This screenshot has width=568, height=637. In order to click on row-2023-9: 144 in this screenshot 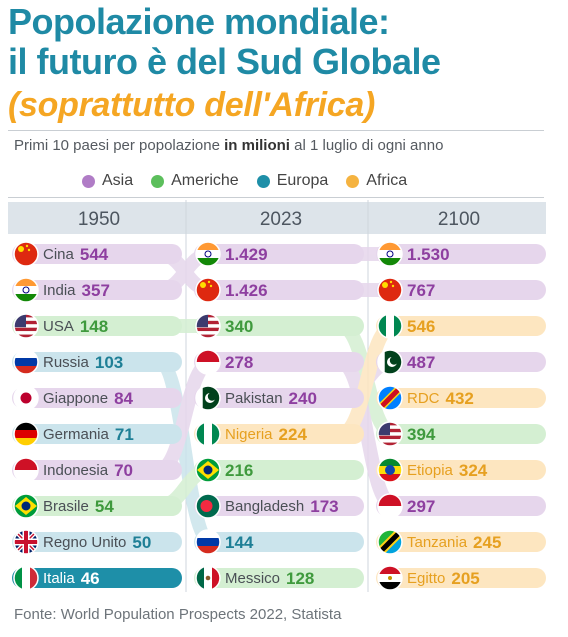, I will do `click(279, 542)`.